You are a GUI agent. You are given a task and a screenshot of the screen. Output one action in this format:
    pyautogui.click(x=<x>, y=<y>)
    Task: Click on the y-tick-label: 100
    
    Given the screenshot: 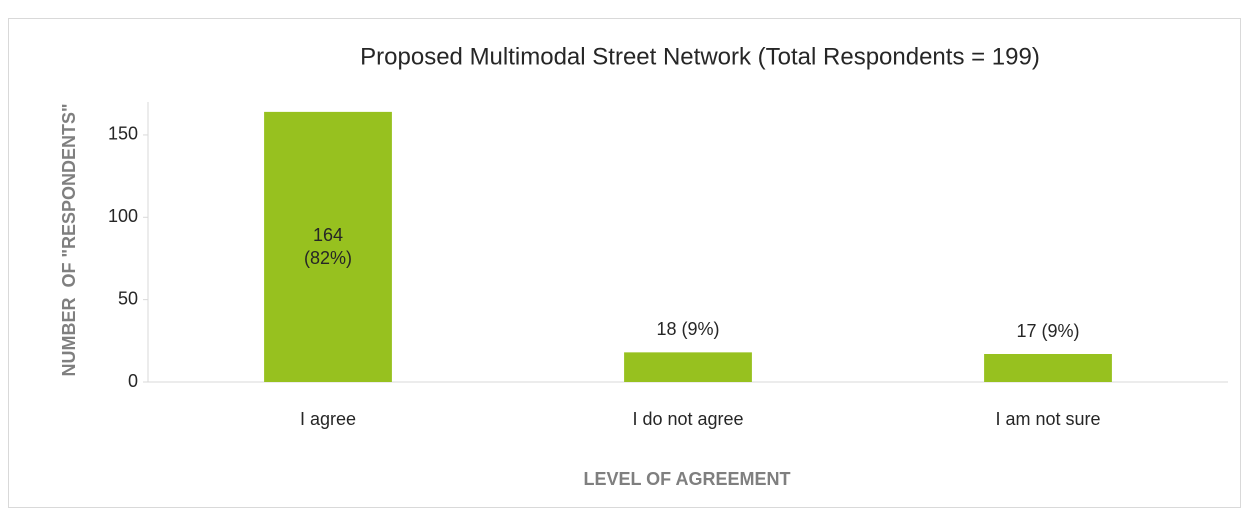 What is the action you would take?
    pyautogui.click(x=123, y=216)
    